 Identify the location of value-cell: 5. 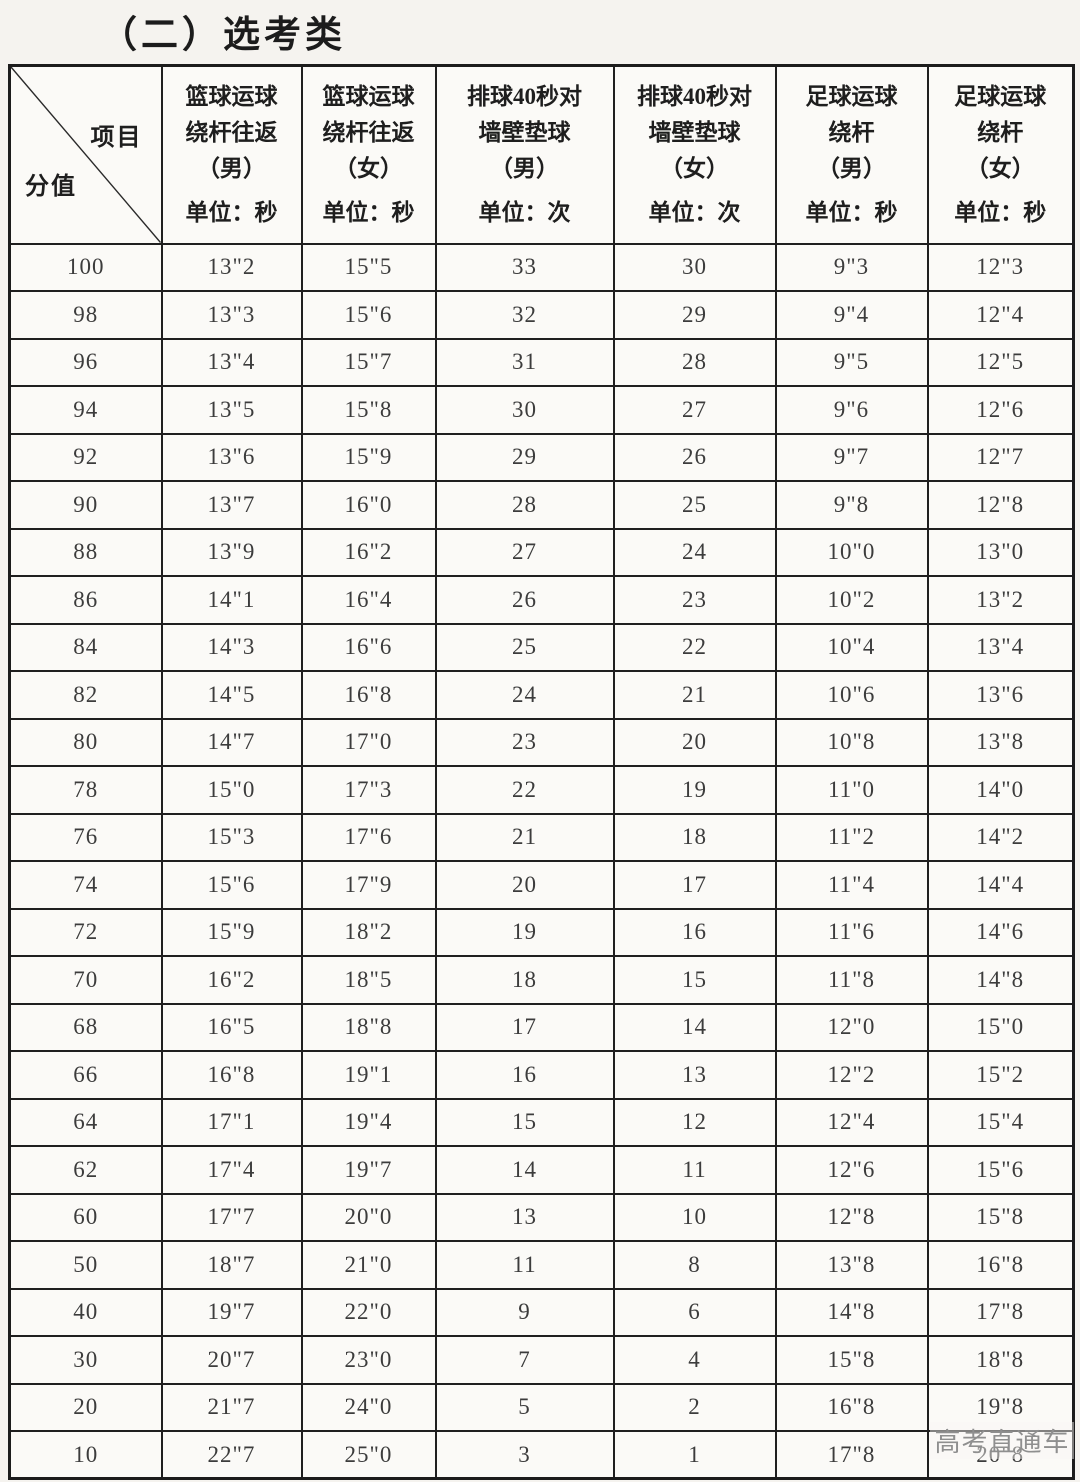
(524, 1407).